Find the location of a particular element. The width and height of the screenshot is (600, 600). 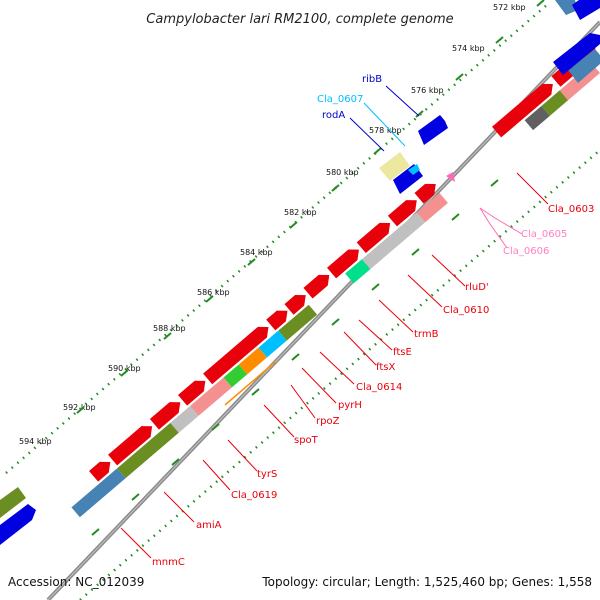

tick-label-594: 594 kbp is located at coordinates (35, 441).